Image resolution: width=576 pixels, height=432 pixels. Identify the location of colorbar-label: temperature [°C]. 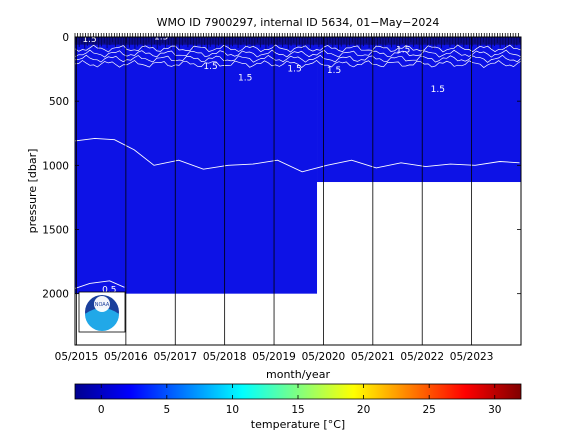
(298, 424).